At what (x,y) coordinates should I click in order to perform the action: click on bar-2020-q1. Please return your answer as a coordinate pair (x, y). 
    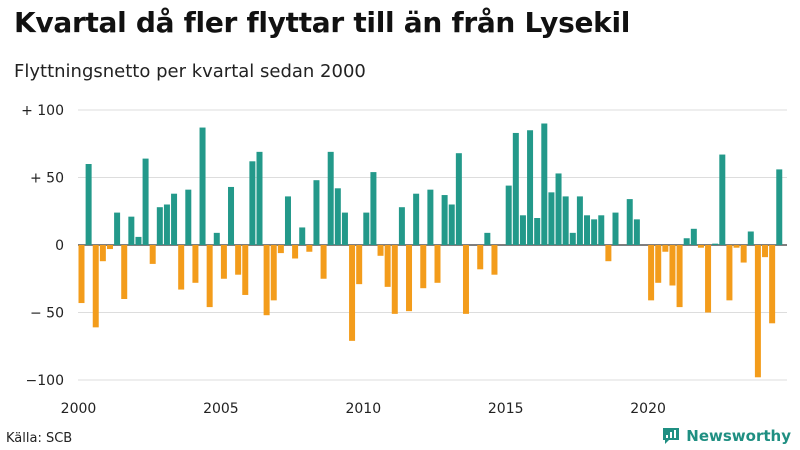
    Looking at the image, I should click on (651, 273).